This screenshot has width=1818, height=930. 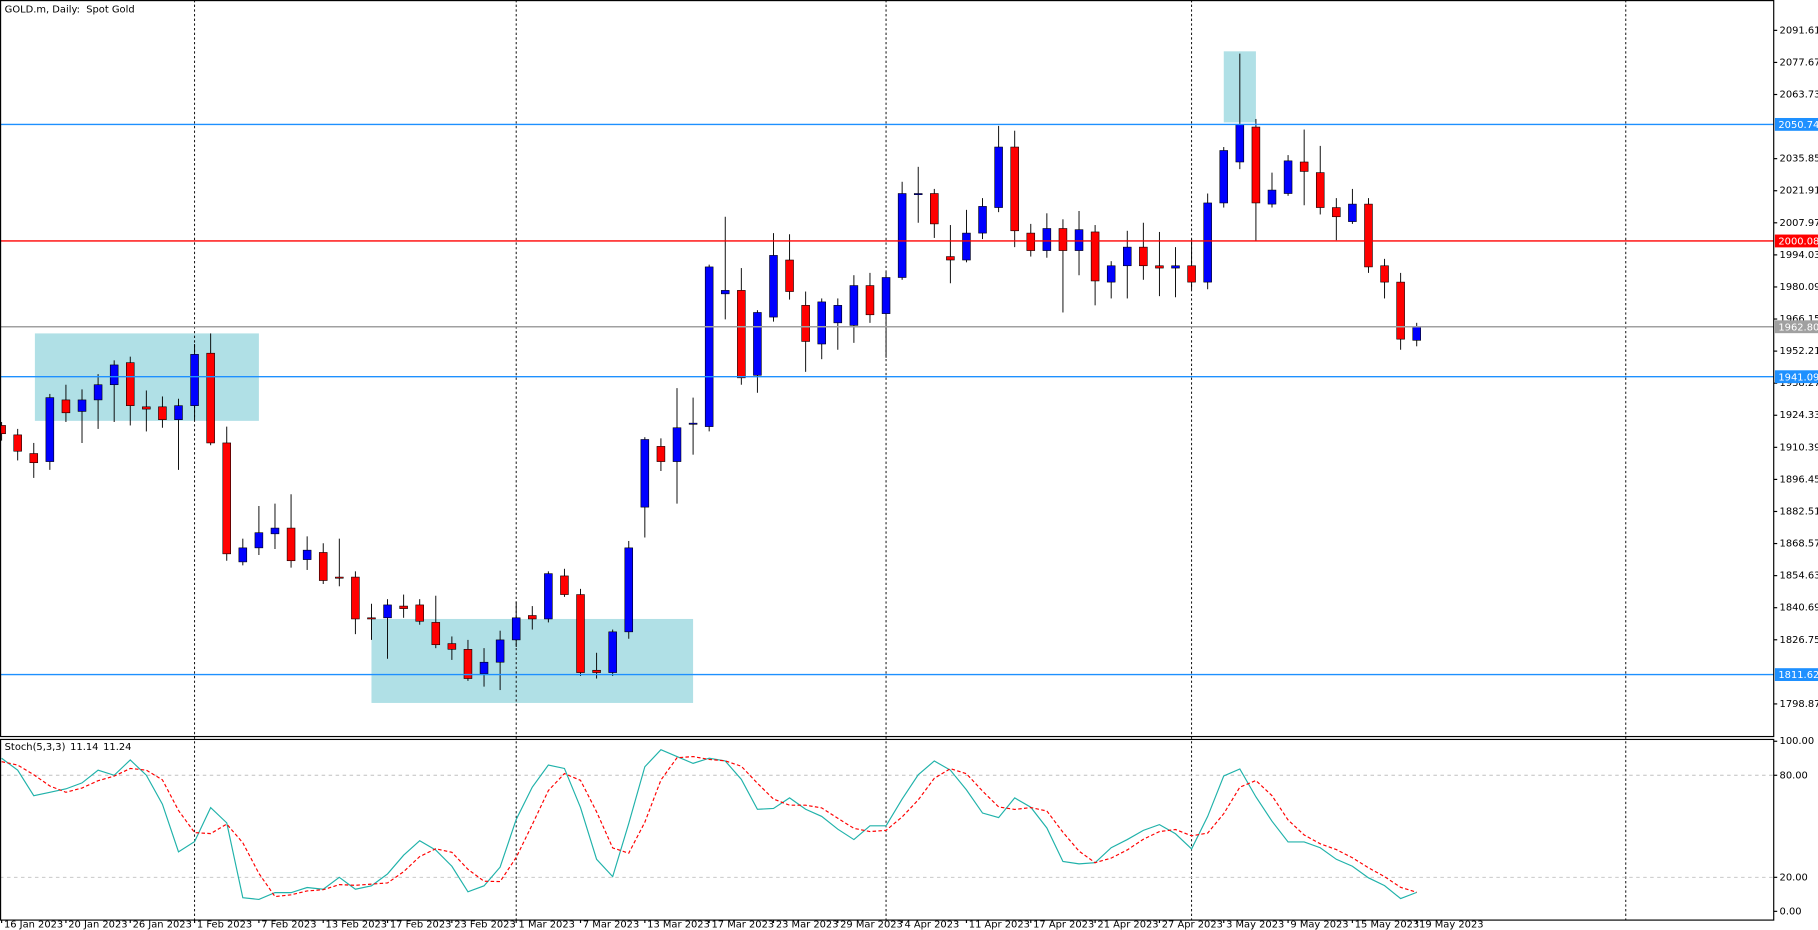 I want to click on x-tick-label: 9 May 2023, so click(x=1319, y=925).